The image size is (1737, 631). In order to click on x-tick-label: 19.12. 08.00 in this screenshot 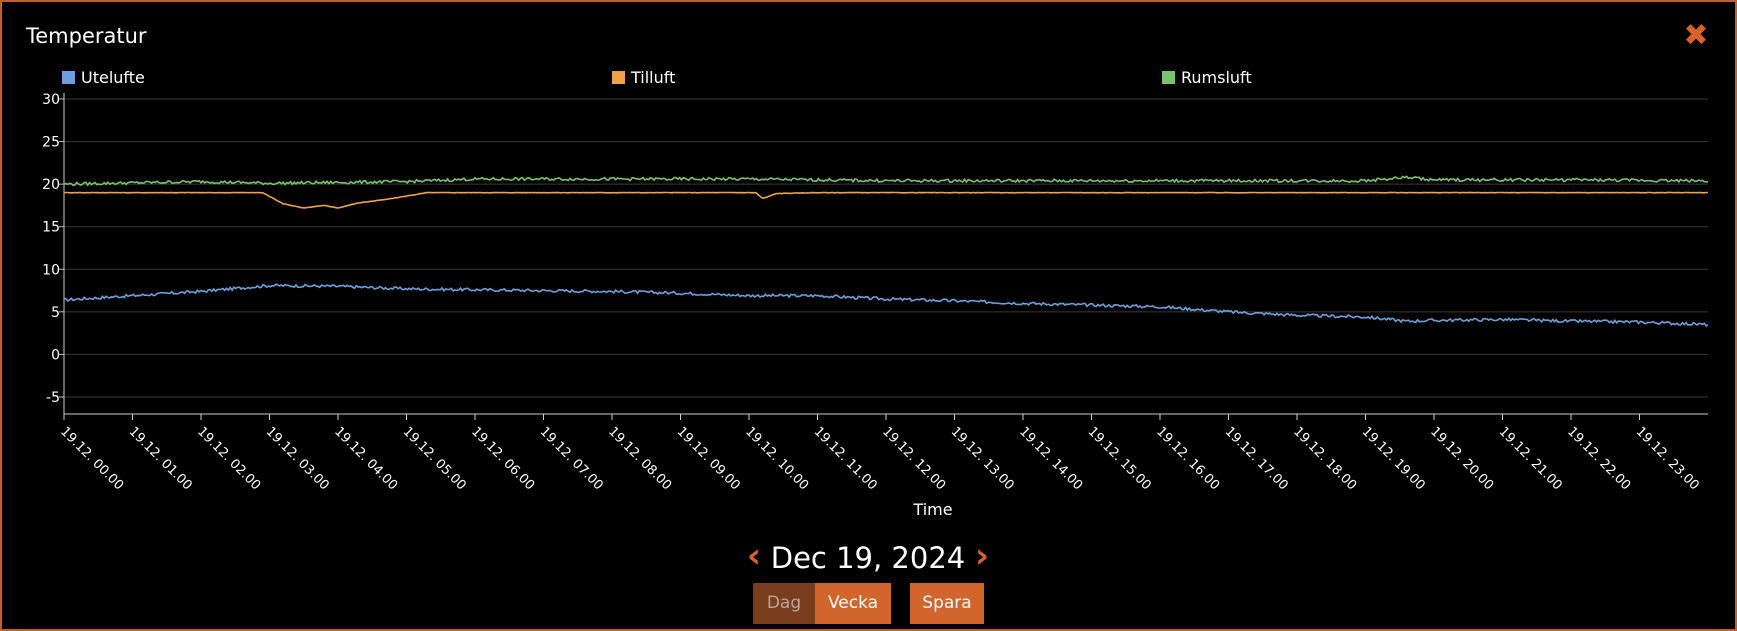, I will do `click(639, 458)`.